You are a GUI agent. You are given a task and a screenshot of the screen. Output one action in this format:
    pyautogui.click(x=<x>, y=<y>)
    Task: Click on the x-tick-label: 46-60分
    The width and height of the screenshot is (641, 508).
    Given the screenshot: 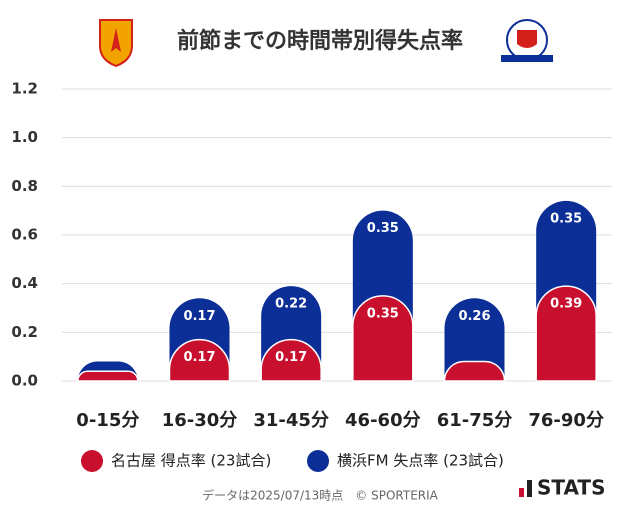 What is the action you would take?
    pyautogui.click(x=383, y=420)
    